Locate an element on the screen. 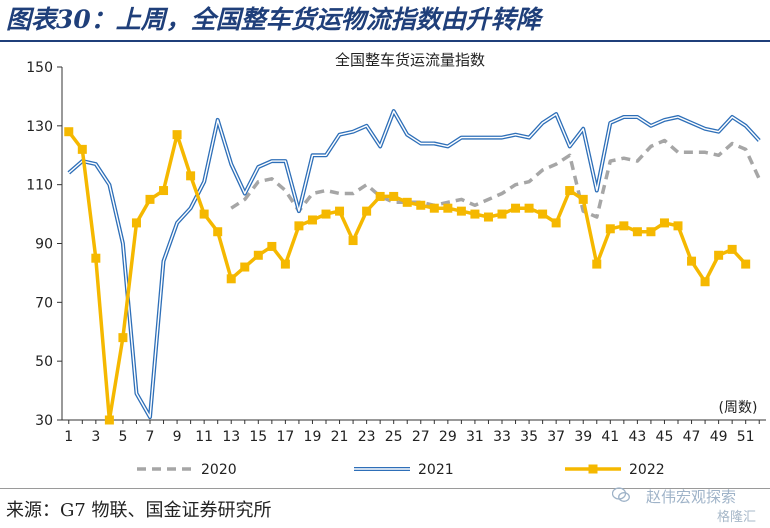 Image resolution: width=770 pixels, height=528 pixels. y-tick-label: 50 is located at coordinates (44, 362).